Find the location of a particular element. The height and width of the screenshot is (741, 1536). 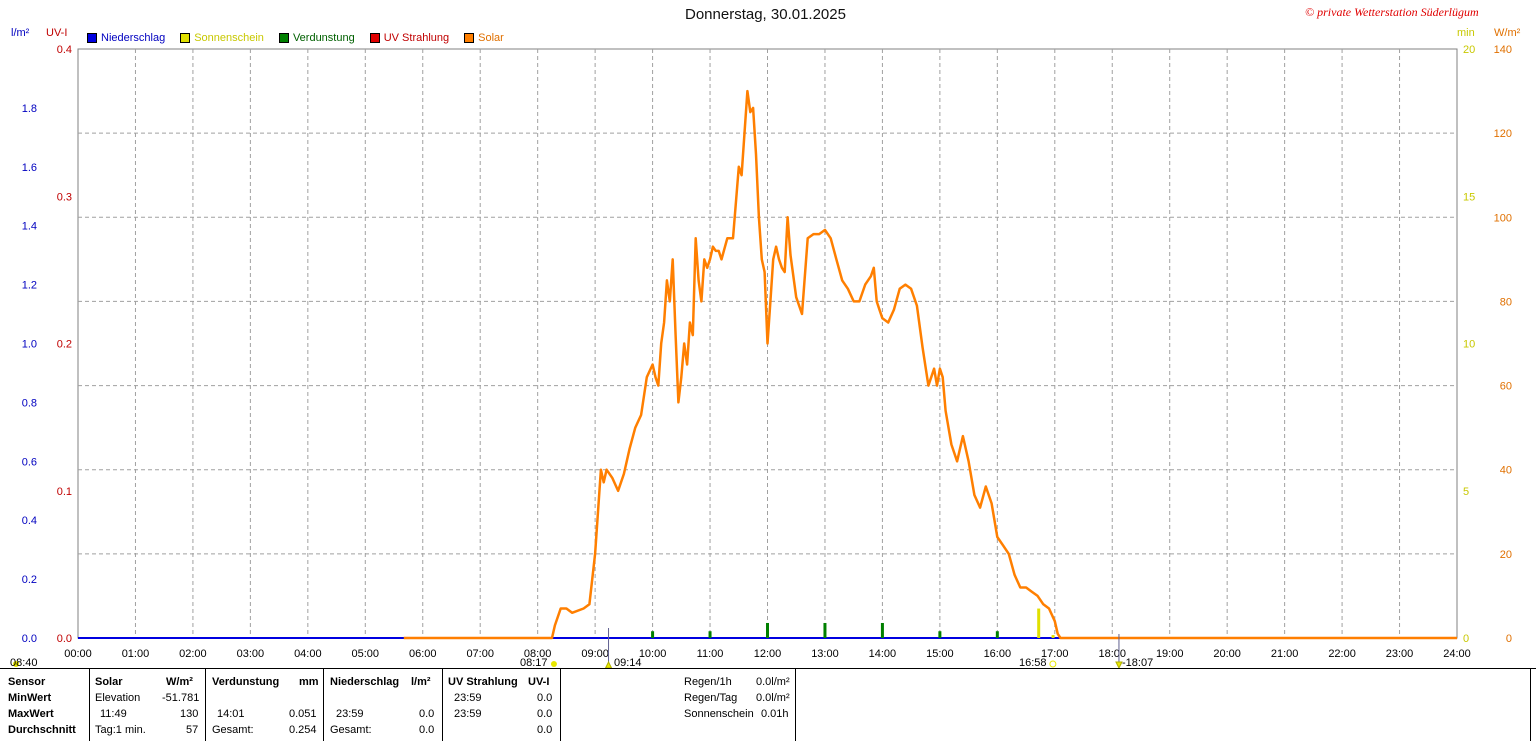

x-tick-label: 12:00 is located at coordinates (768, 654).